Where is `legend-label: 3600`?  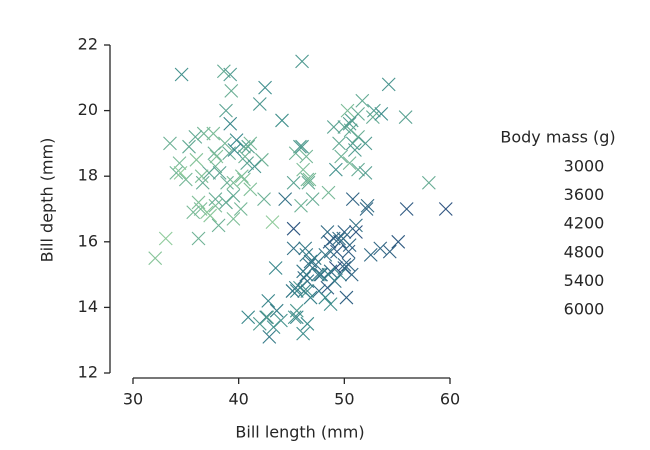
legend-label: 3600 is located at coordinates (584, 194).